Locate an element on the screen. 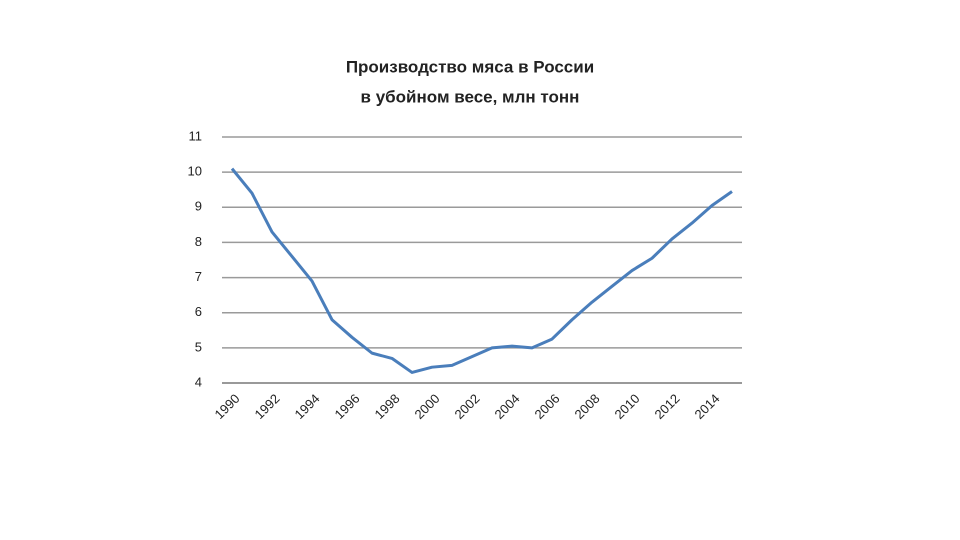 Image resolution: width=960 pixels, height=540 pixels. y-tick-label: 6 is located at coordinates (198, 311).